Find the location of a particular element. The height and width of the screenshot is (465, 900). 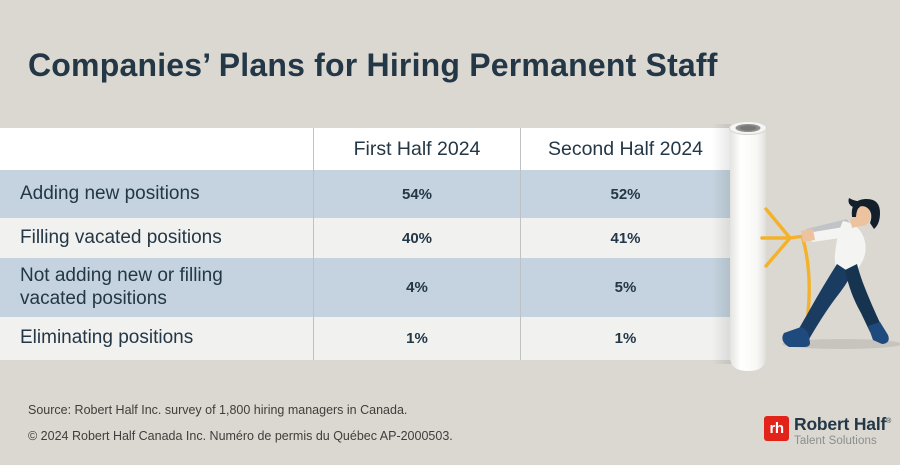

table-cell-value: 54% is located at coordinates (417, 194).